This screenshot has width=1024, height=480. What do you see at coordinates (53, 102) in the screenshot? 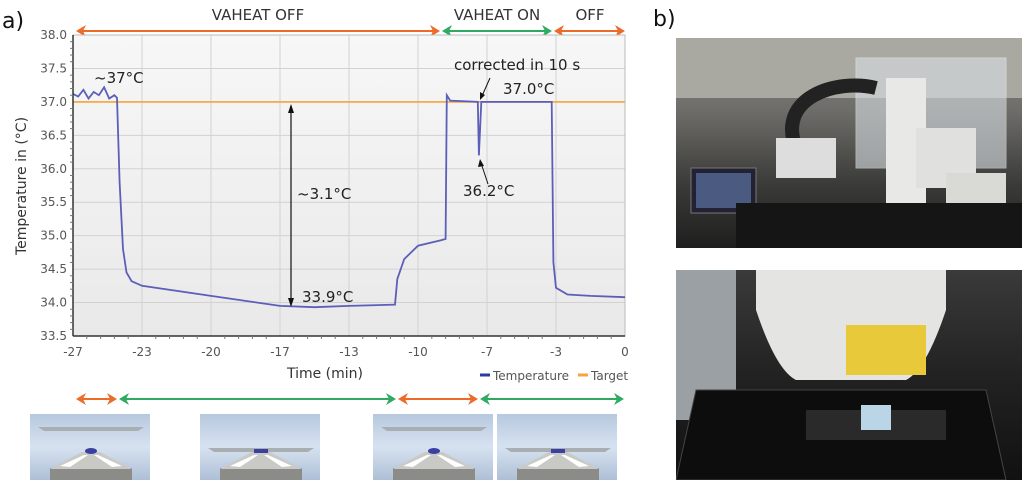
I see `y-tick-label: 37.0` at bounding box center [53, 102].